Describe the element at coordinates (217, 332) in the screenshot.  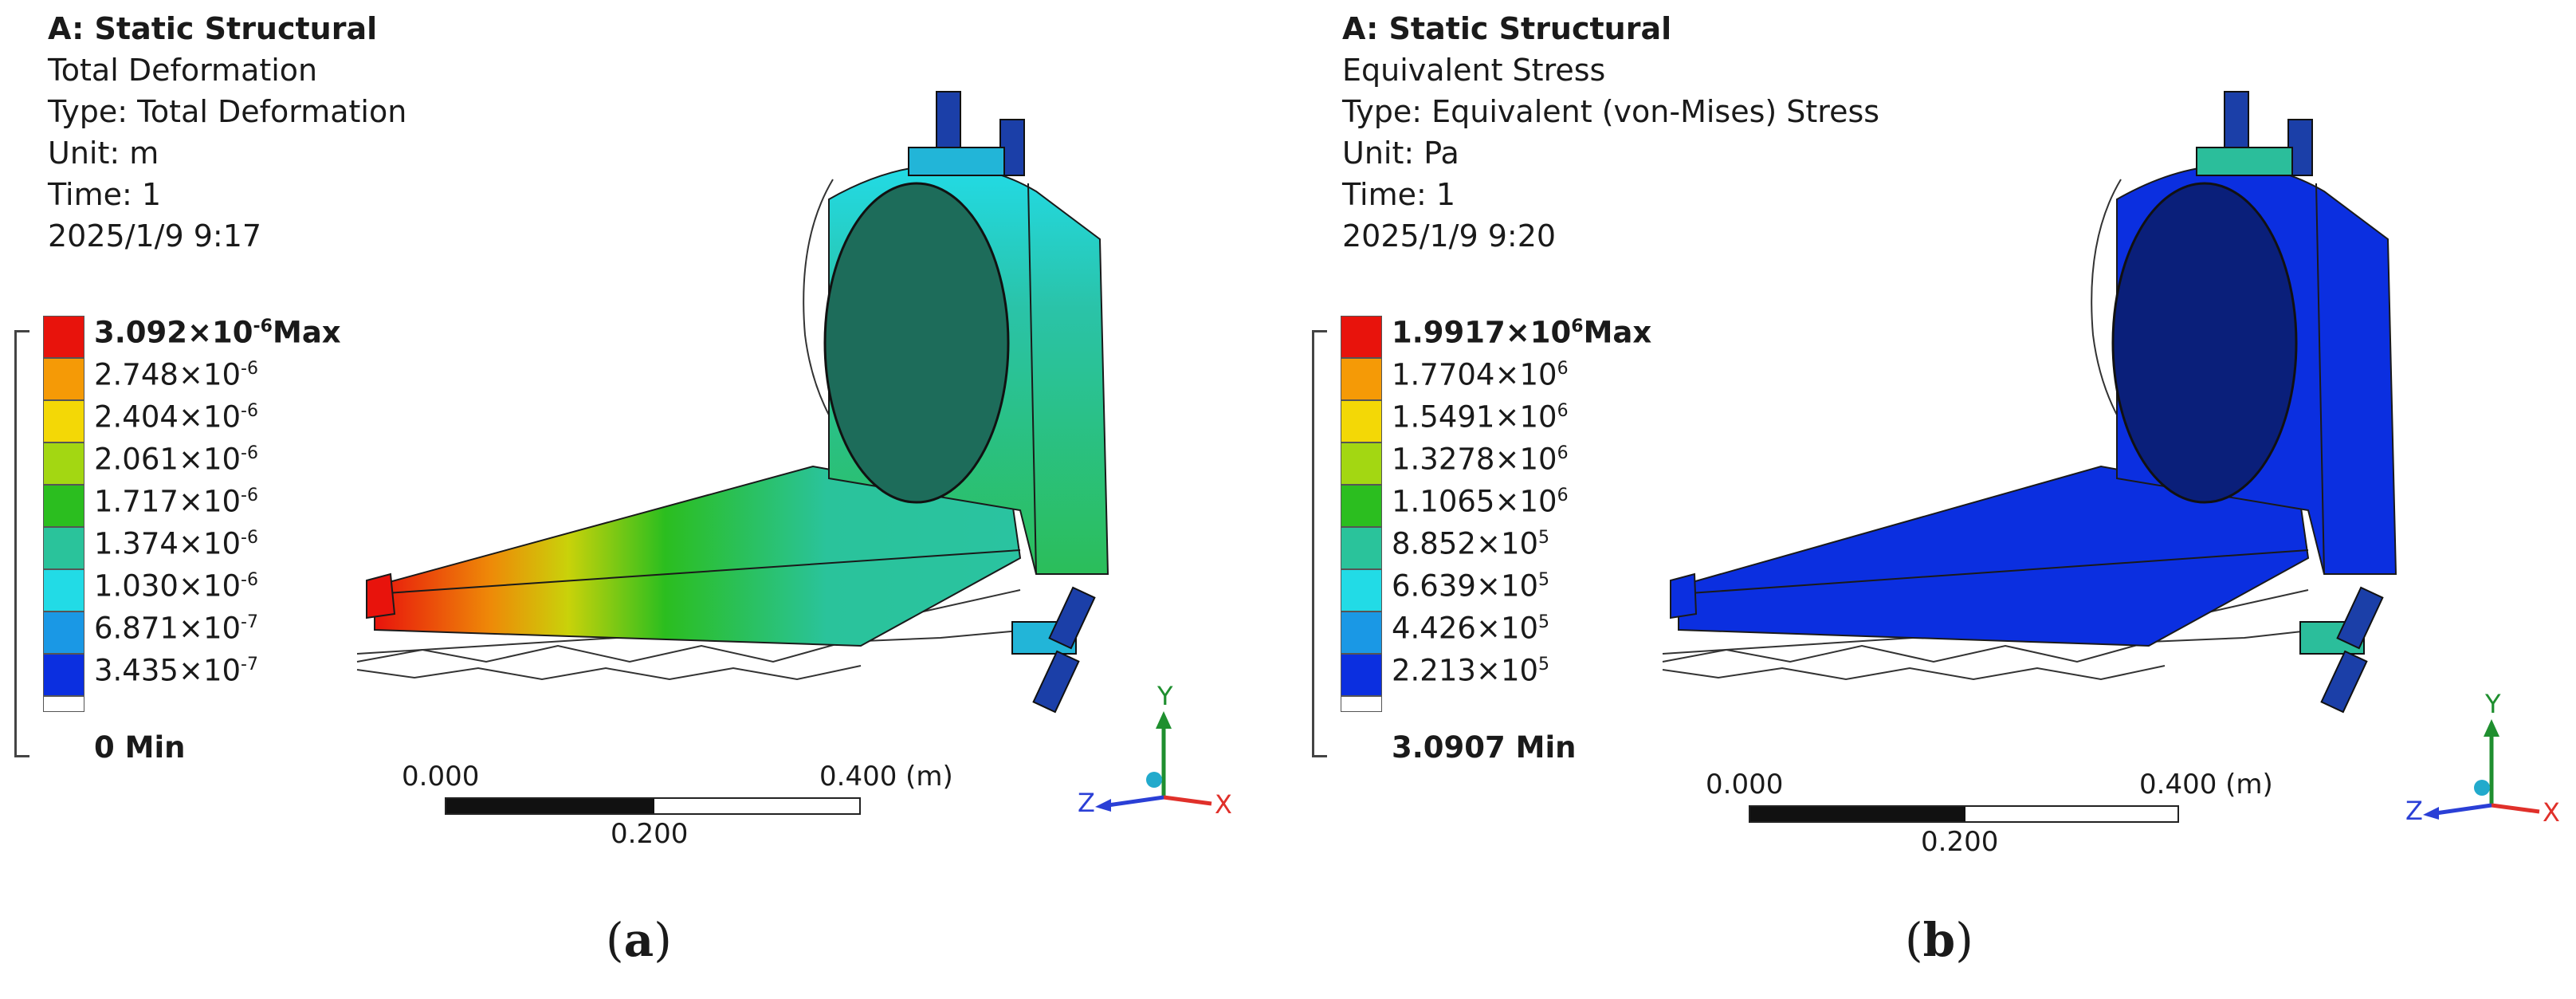
I see `legend-max-label: 3.092×10-6Max` at that location.